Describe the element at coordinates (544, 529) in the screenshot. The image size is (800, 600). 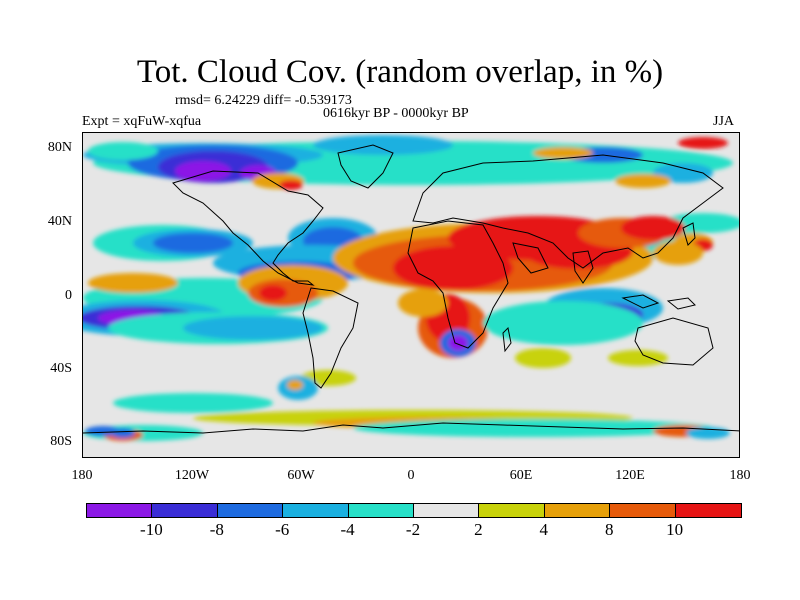
I see `colorbar-label: 4` at that location.